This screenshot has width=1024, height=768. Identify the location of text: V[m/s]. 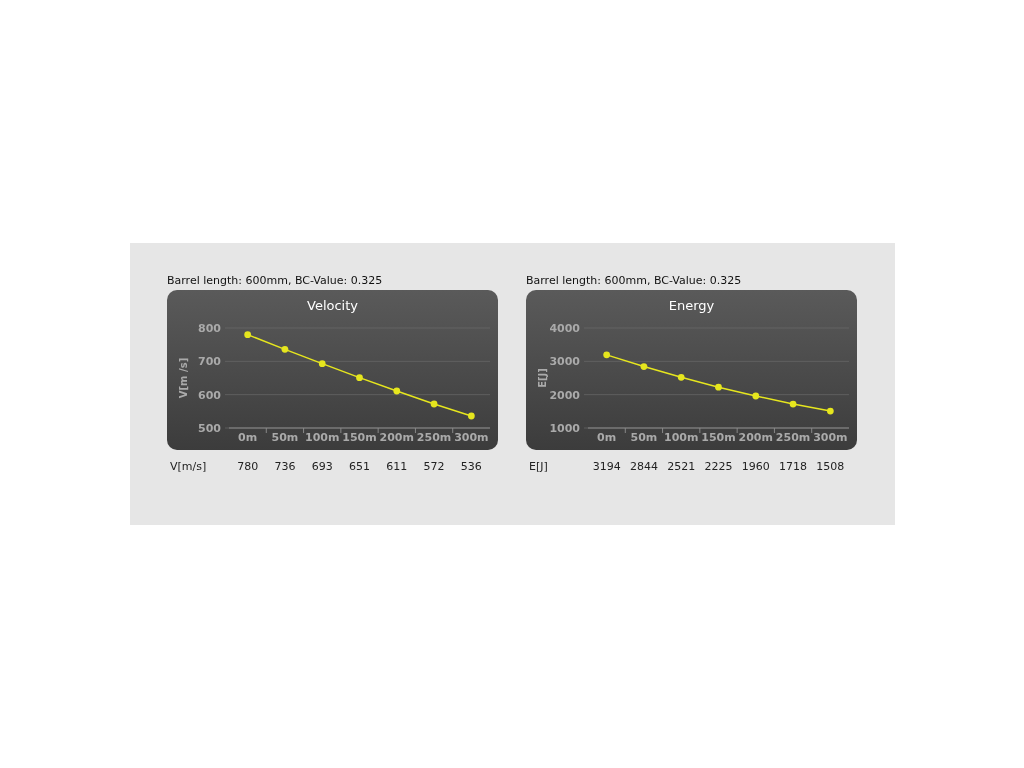
(188, 466).